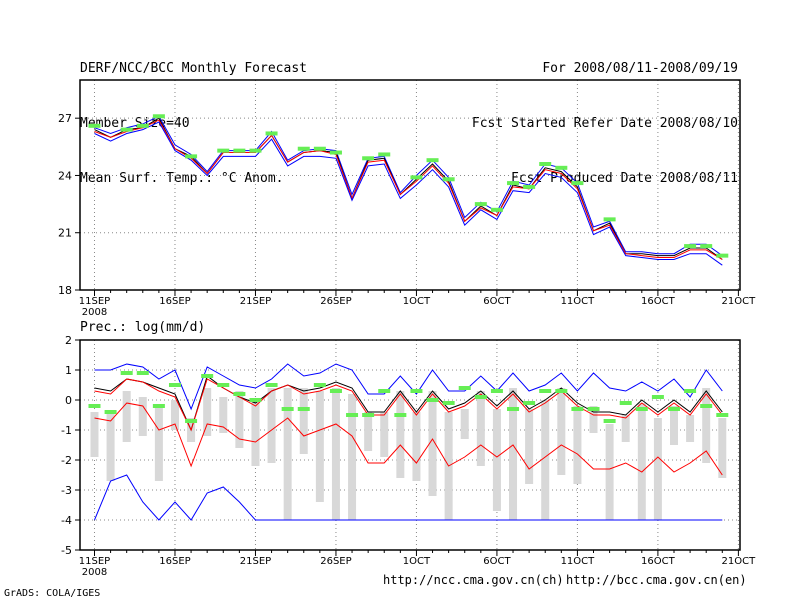 The height and width of the screenshot is (600, 800). What do you see at coordinates (65, 175) in the screenshot?
I see `y-tick-label: 24` at bounding box center [65, 175].